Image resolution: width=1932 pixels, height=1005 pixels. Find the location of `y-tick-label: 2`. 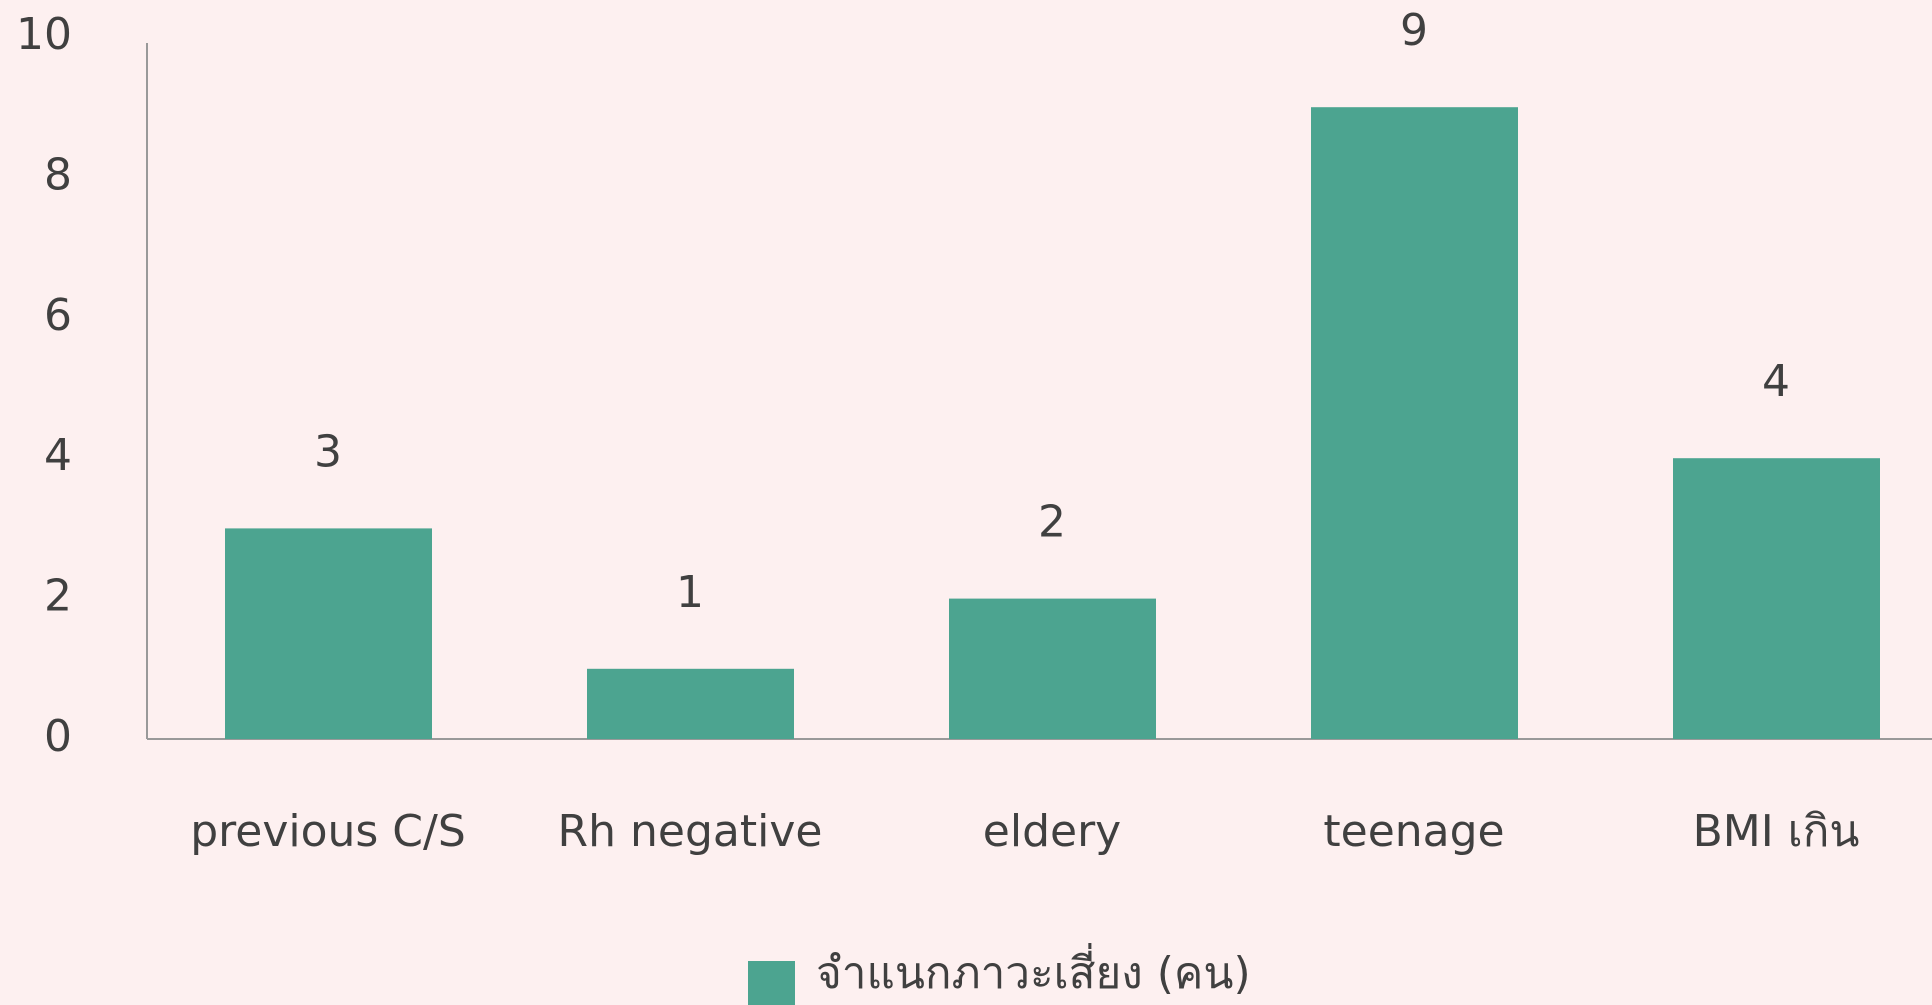

y-tick-label: 2 is located at coordinates (58, 596).